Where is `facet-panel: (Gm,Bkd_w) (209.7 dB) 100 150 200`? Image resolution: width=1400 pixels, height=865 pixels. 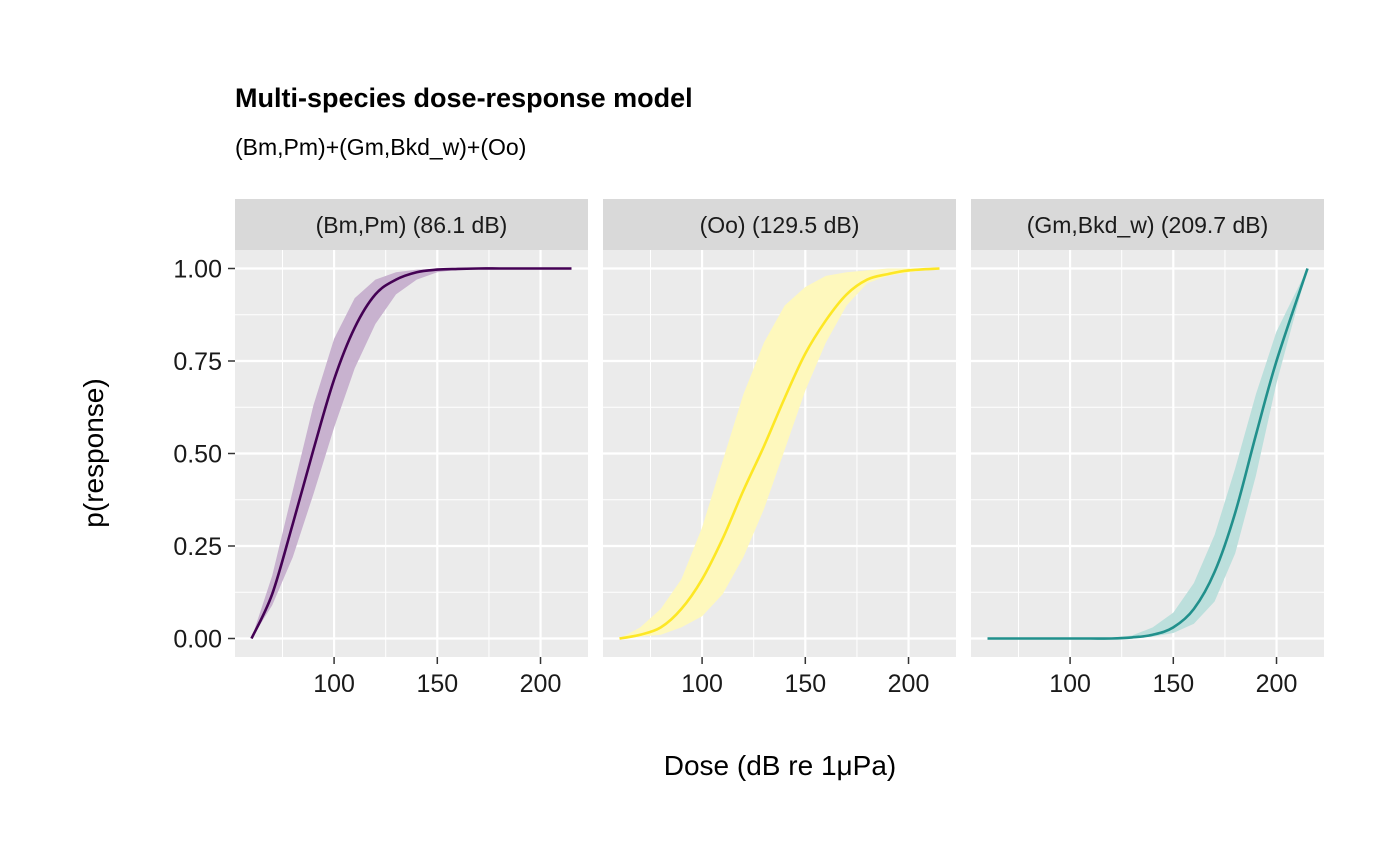 facet-panel: (Gm,Bkd_w) (209.7 dB) 100 150 200 is located at coordinates (1147, 448).